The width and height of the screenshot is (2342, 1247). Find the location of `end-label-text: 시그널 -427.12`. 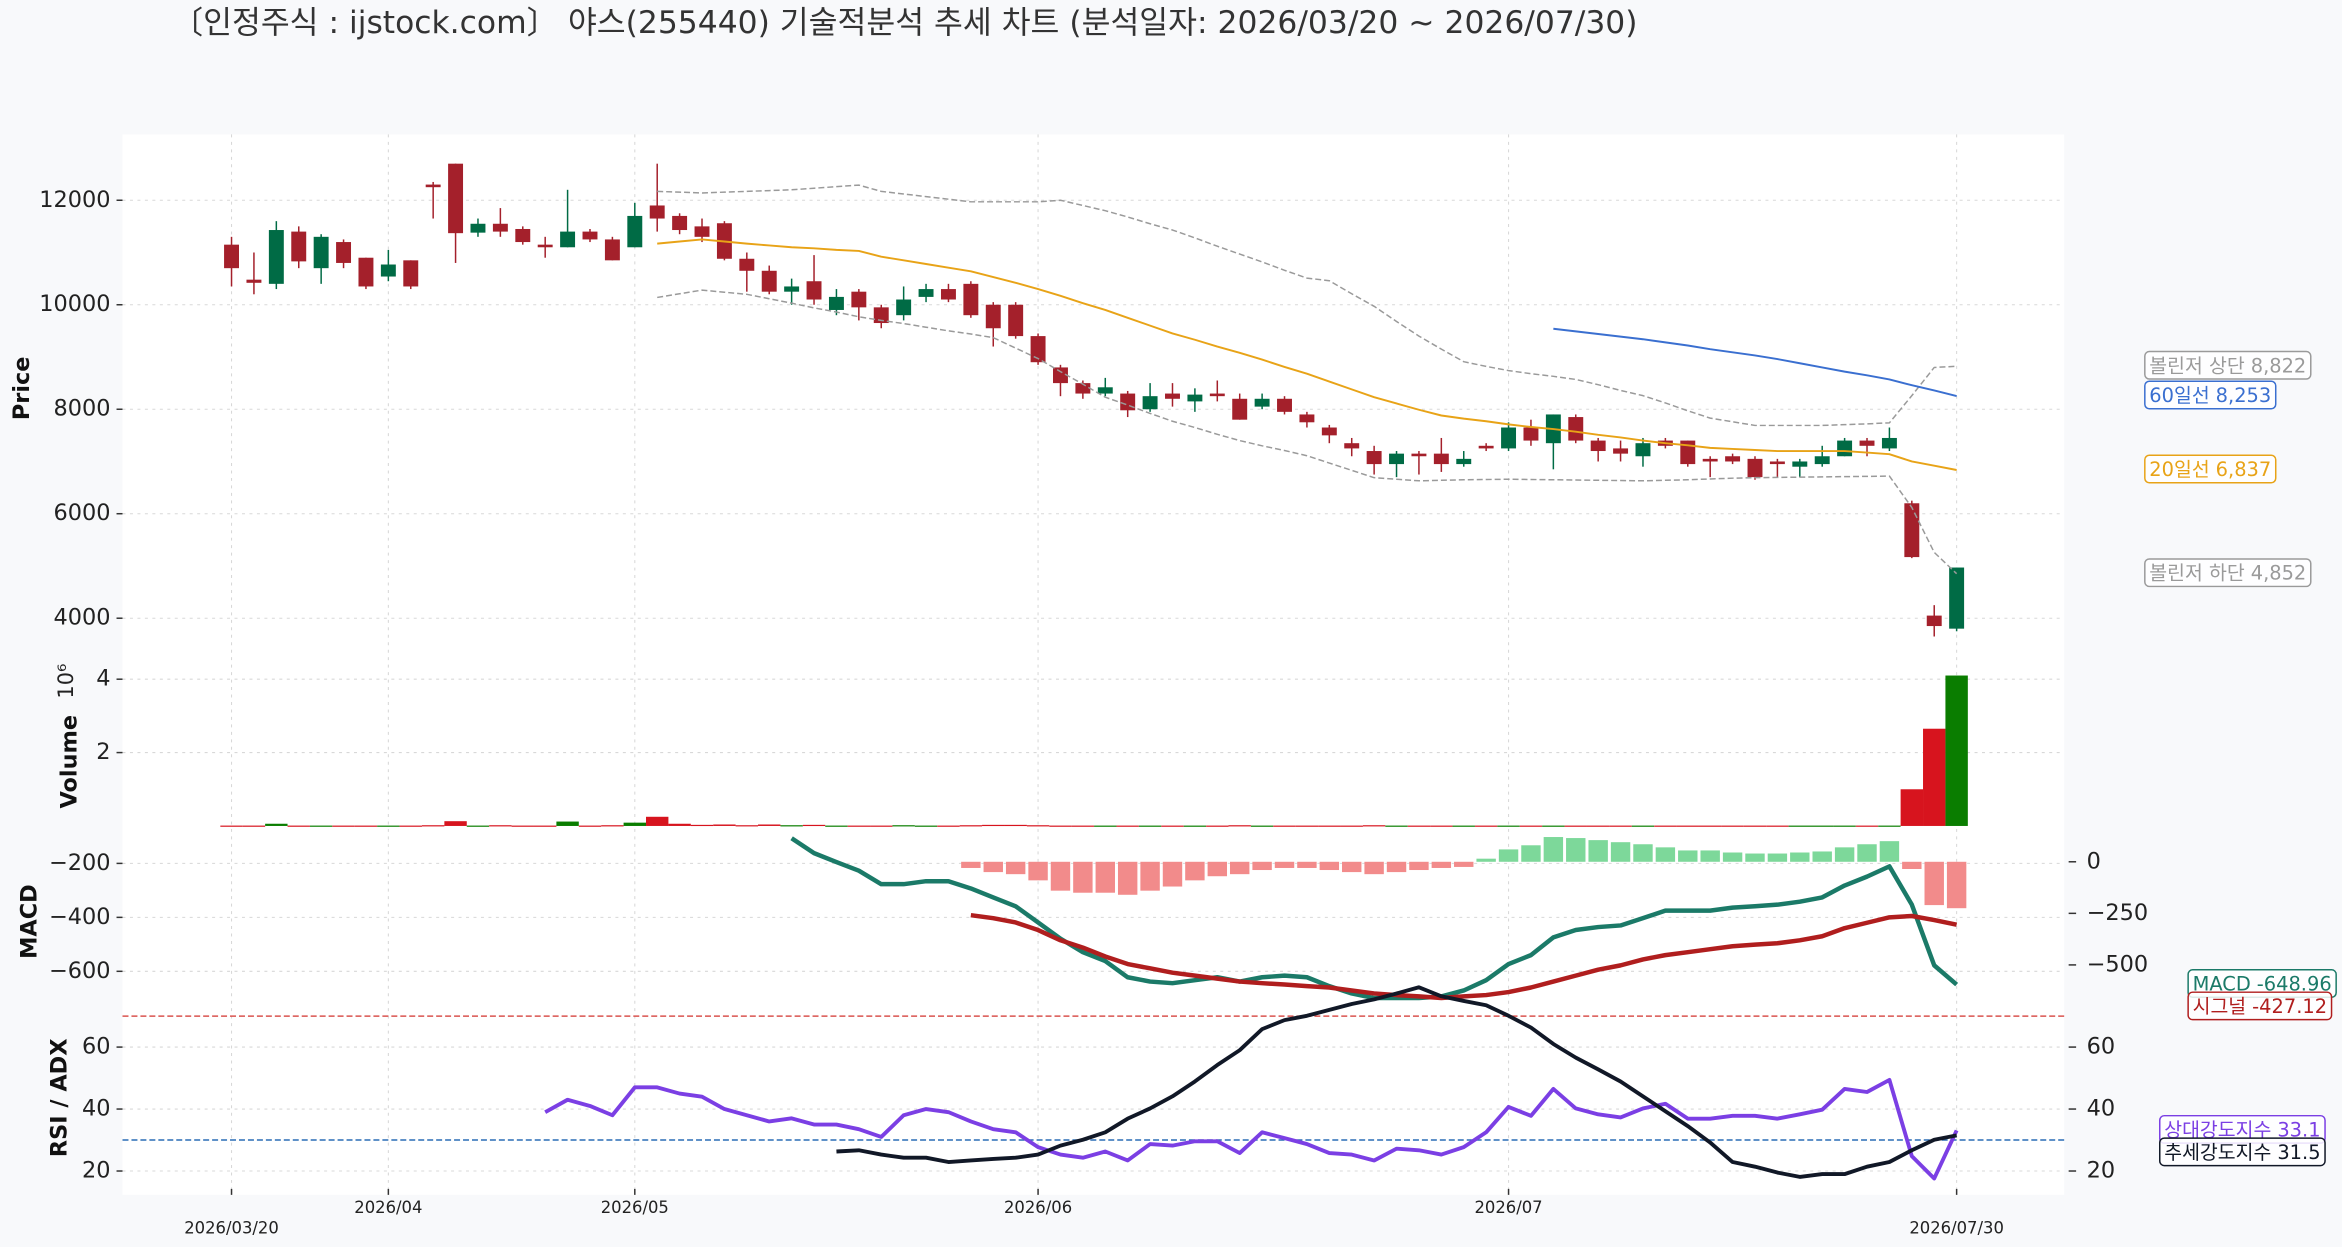

end-label-text: 시그널 -427.12 is located at coordinates (2260, 1005).